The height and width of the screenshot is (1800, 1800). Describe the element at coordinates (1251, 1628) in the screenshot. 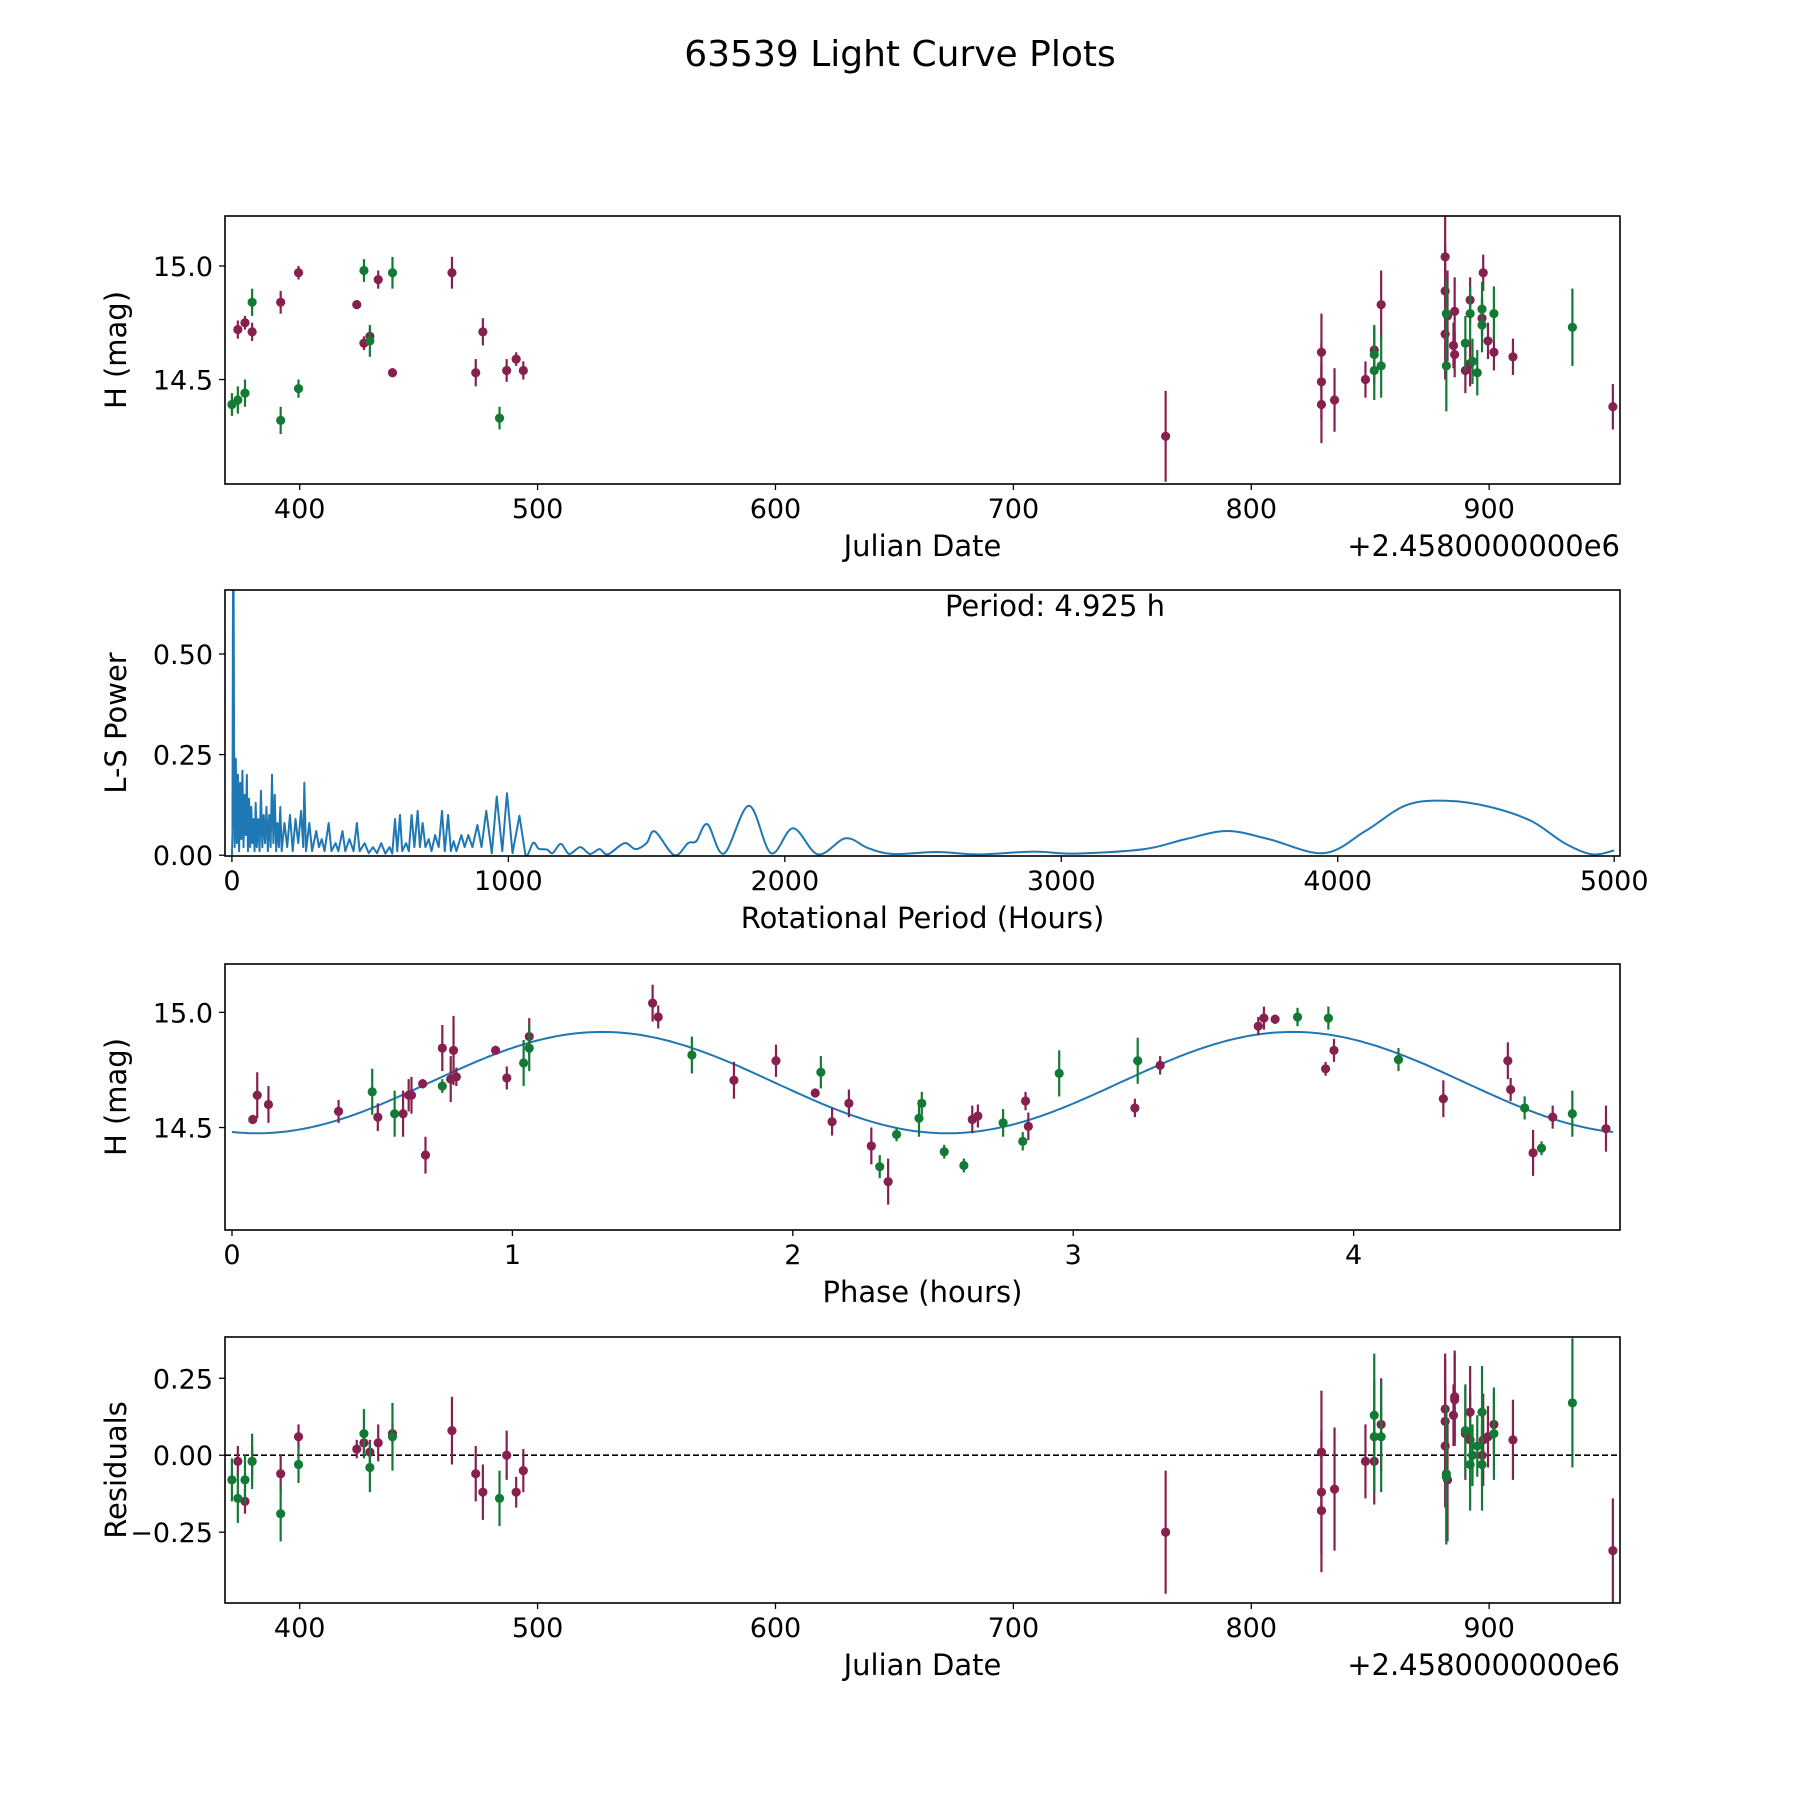

I see `x-tick-label: 800` at that location.